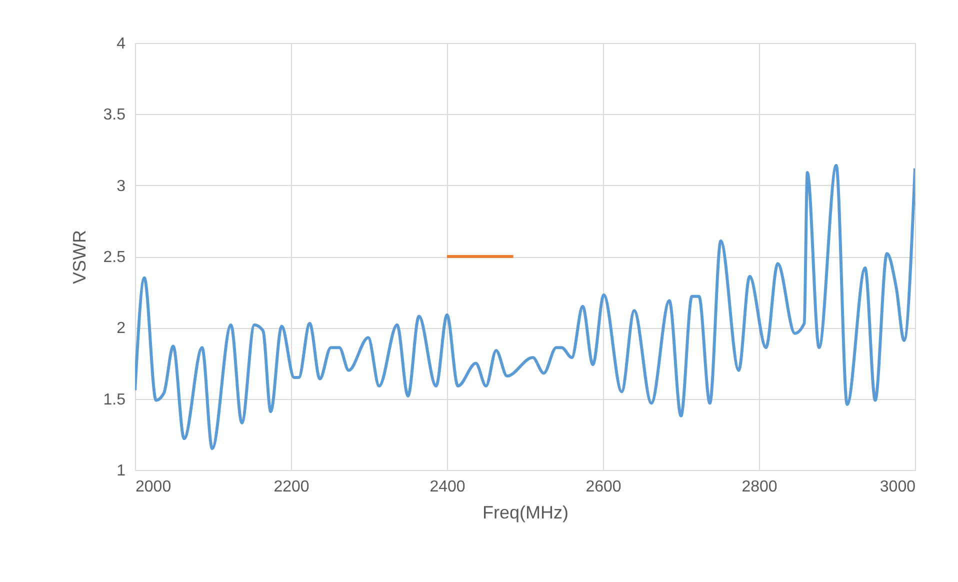 This screenshot has width=958, height=582. What do you see at coordinates (121, 186) in the screenshot?
I see `y-tick-label: 3` at bounding box center [121, 186].